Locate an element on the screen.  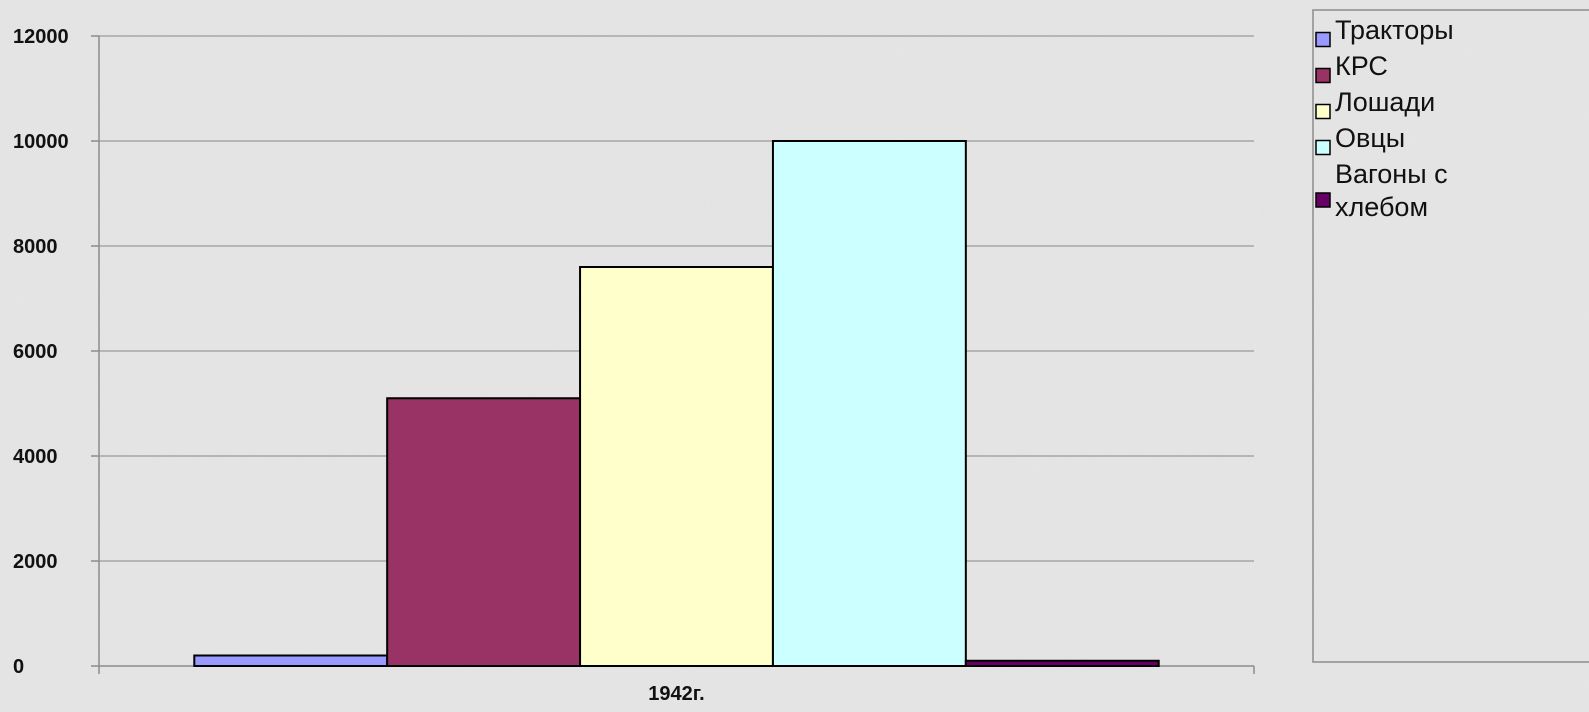
legend-label: Лошади is located at coordinates (1385, 102).